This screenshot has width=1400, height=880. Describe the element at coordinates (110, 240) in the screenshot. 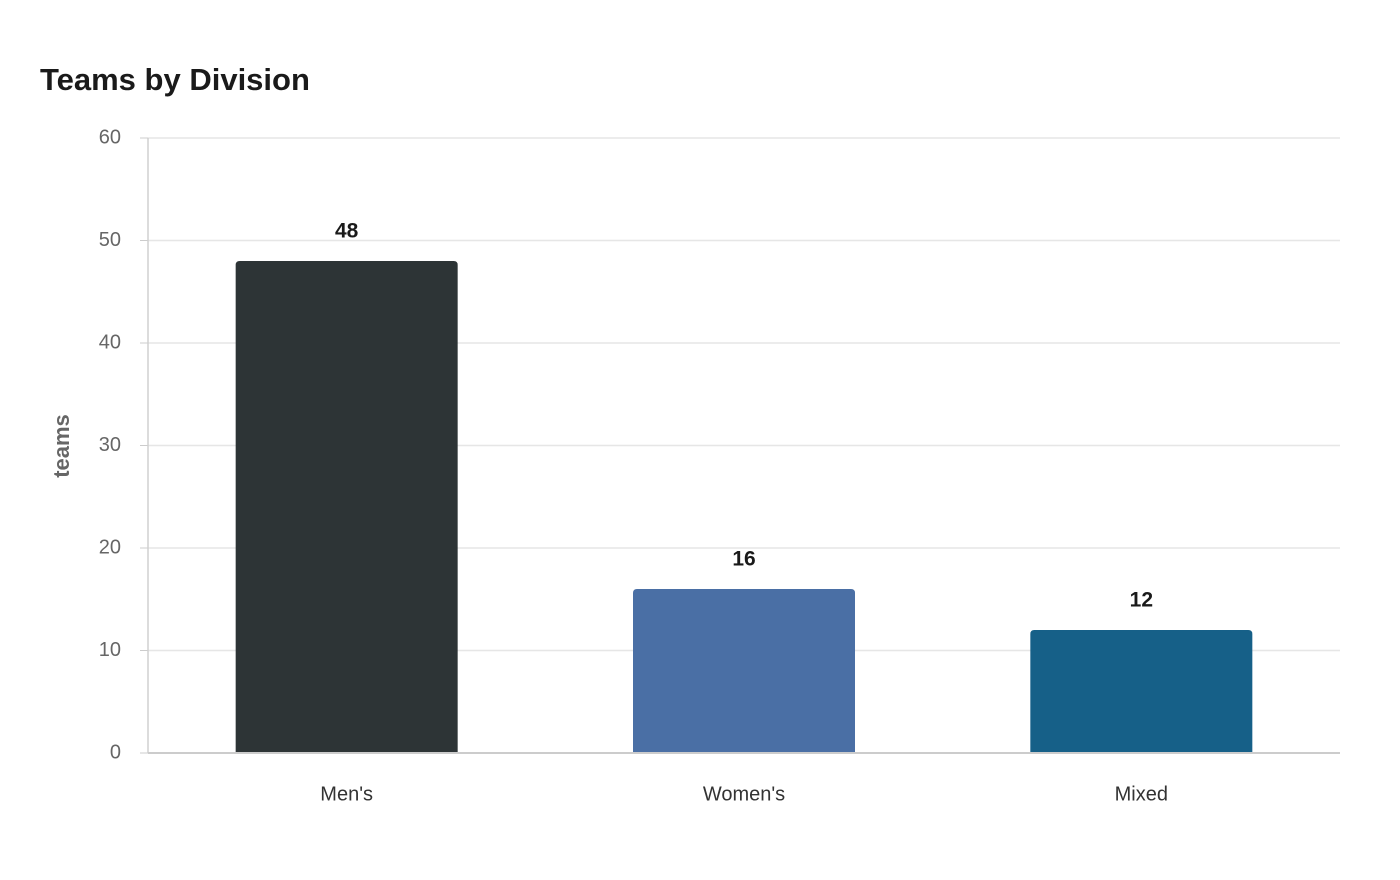

I see `y-tick-label: 50` at that location.